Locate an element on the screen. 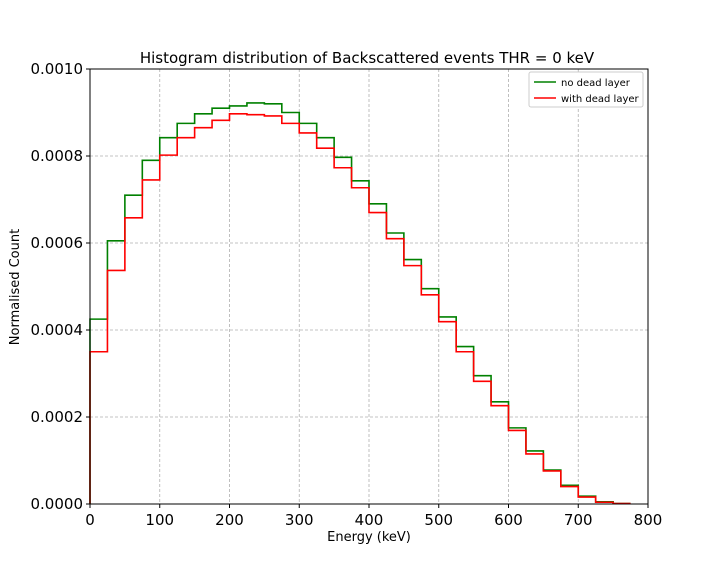 The image size is (720, 576). x-tick-label: 600 is located at coordinates (508, 520).